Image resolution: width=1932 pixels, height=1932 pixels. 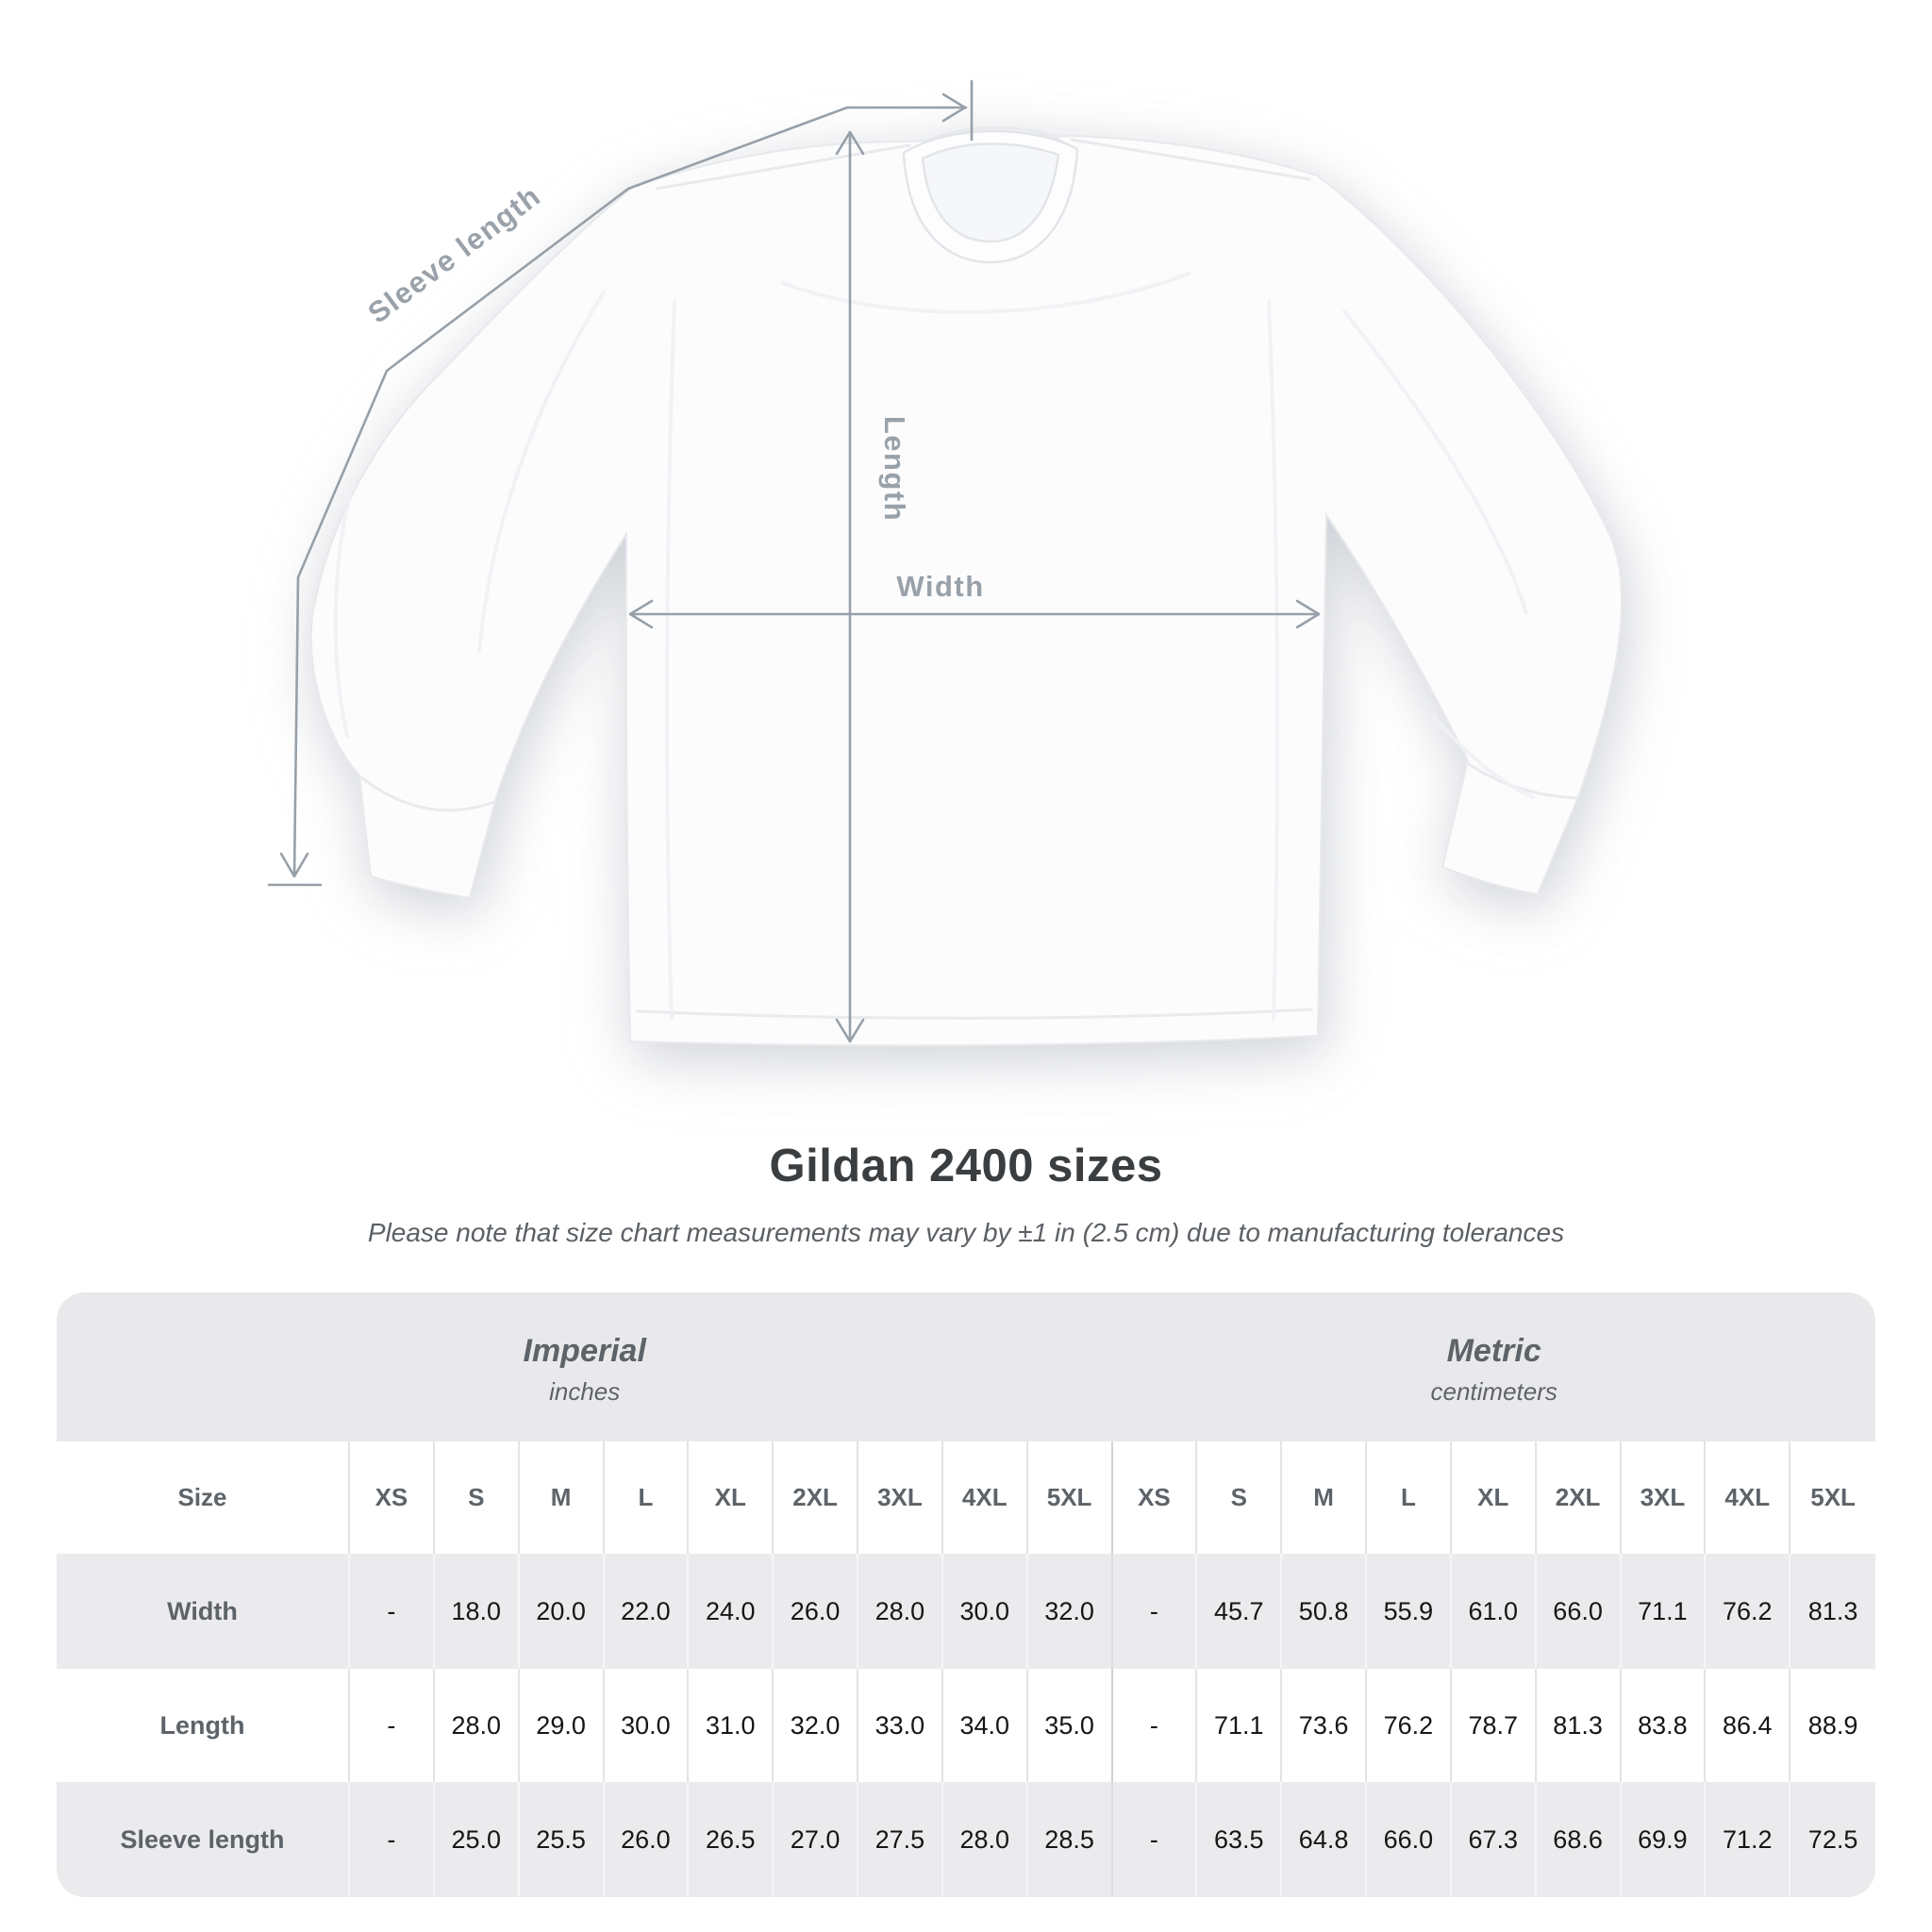 What do you see at coordinates (1070, 1839) in the screenshot?
I see `value-imperial: 28.5` at bounding box center [1070, 1839].